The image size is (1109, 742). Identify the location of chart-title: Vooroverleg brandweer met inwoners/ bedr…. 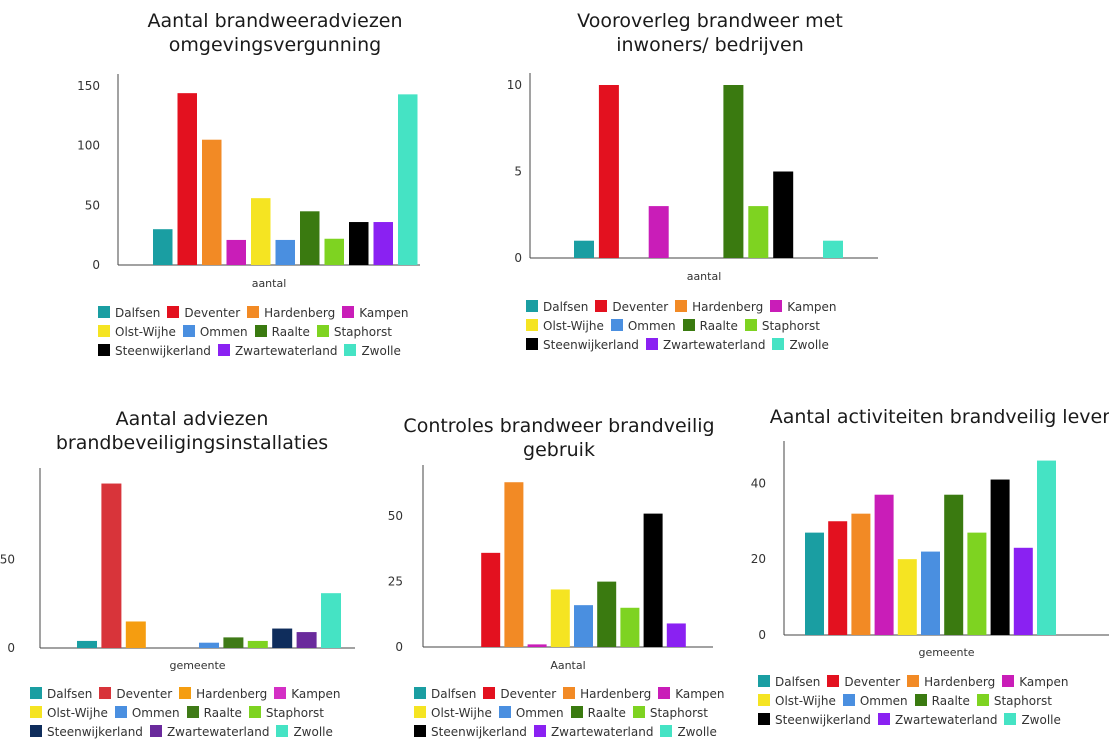
(710, 33).